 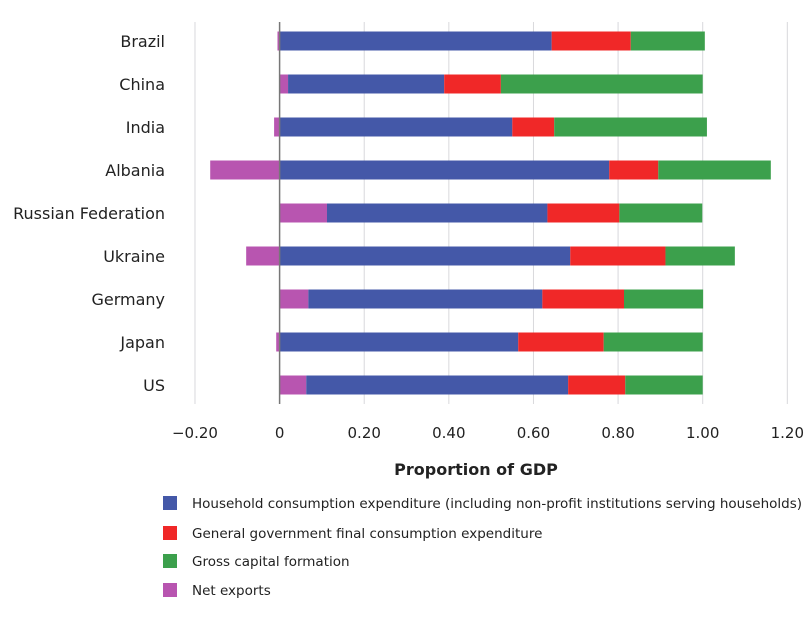 I want to click on x-tick-label: 0.20, so click(x=364, y=433).